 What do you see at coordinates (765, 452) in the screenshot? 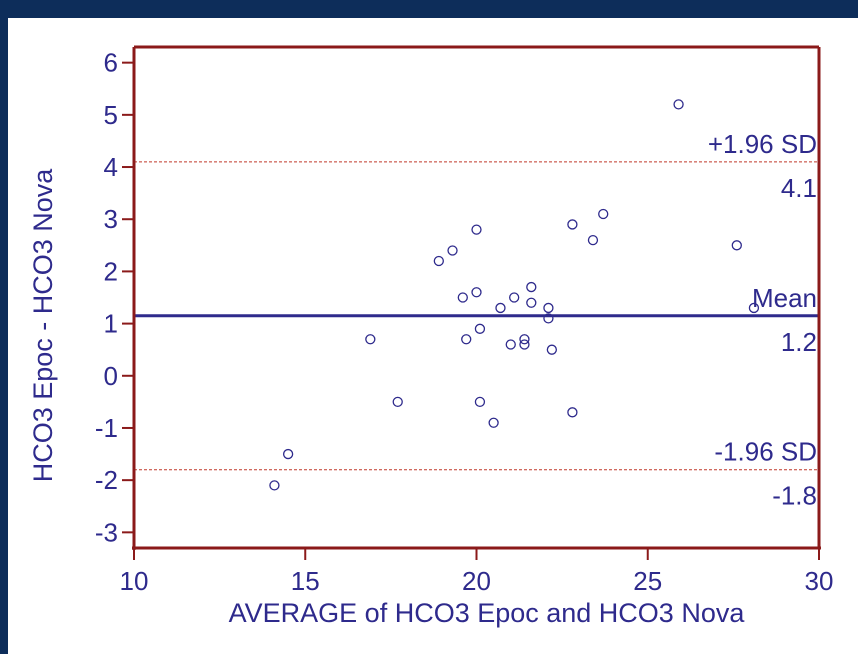
I see `reference-label-lower: -1.96 SD` at bounding box center [765, 452].